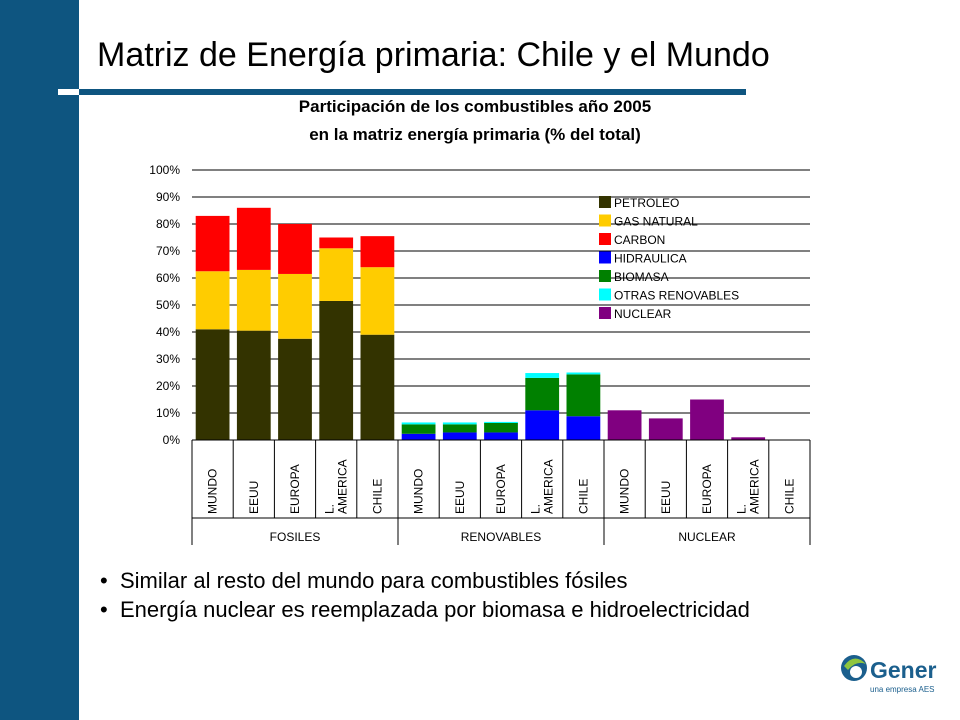  I want to click on y-tick-label: 10%, so click(168, 413).